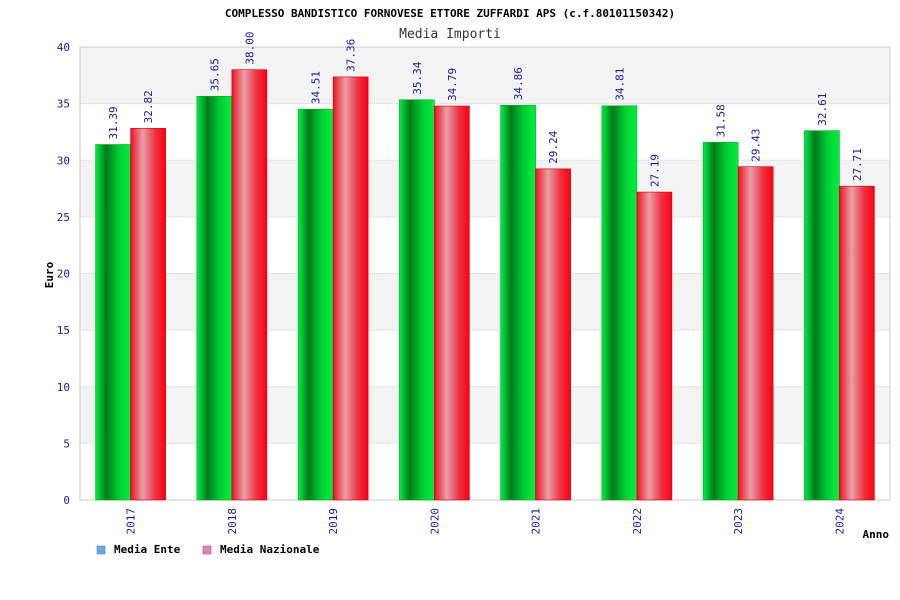 The image size is (900, 600). I want to click on bar-value-label: 34.86, so click(518, 83).